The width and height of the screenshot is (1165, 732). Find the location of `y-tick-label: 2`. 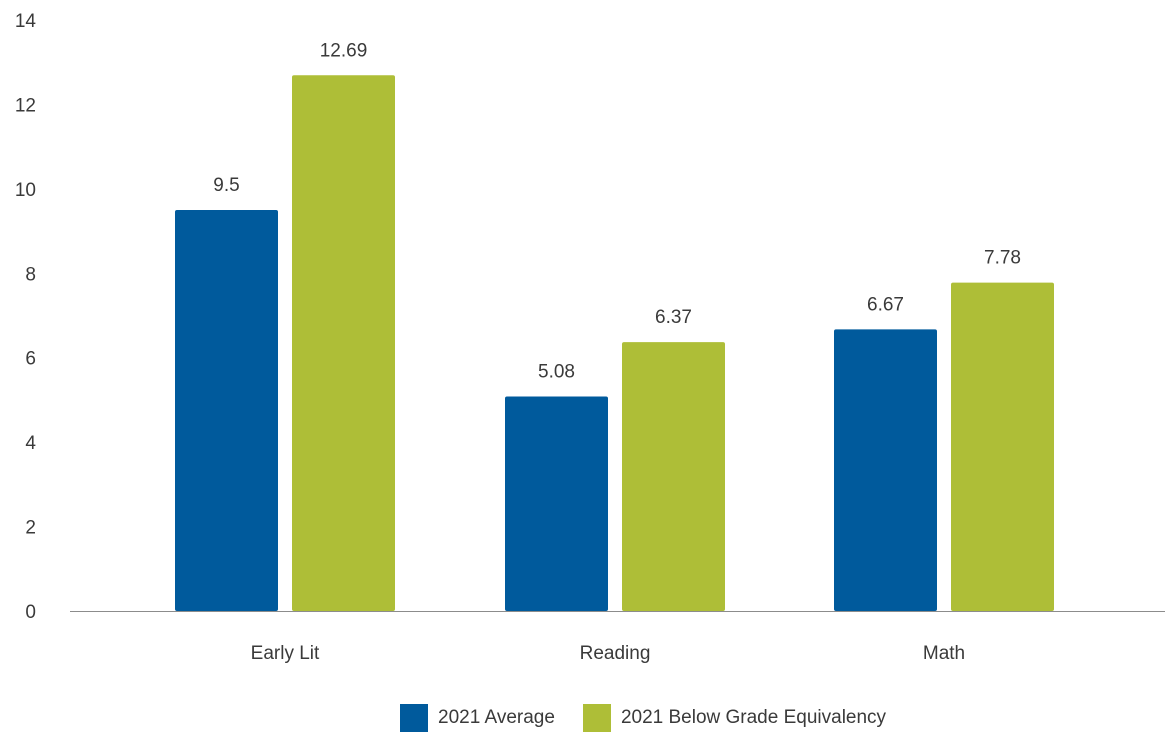

y-tick-label: 2 is located at coordinates (30, 528).